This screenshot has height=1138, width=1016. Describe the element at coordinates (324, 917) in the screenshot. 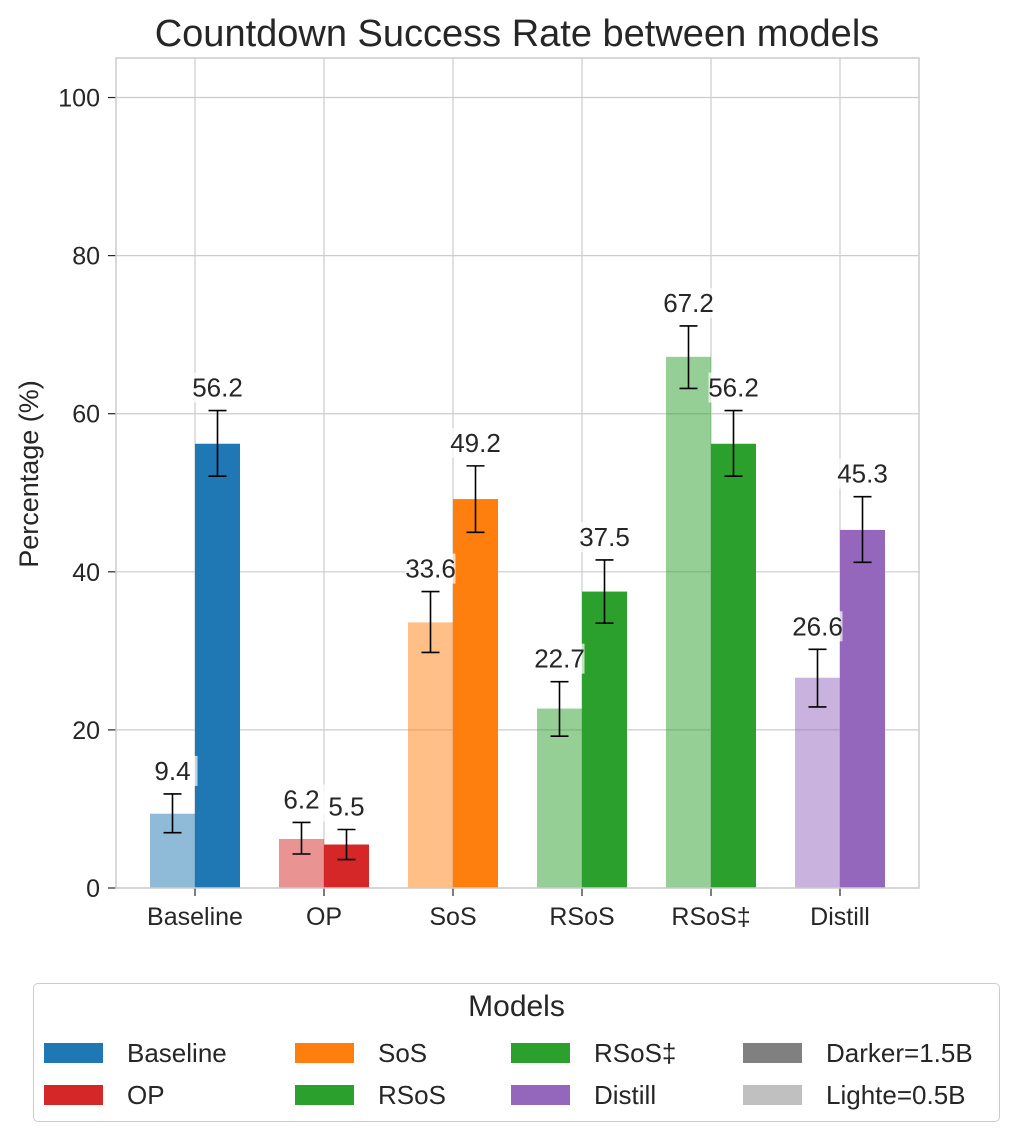

I see `x-tick-label: OP` at that location.